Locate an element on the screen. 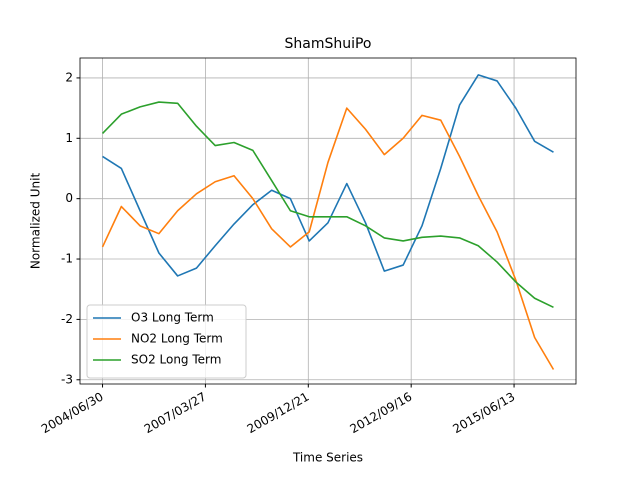 This screenshot has height=480, width=640. x-axis-label: Time Series is located at coordinates (327, 458).